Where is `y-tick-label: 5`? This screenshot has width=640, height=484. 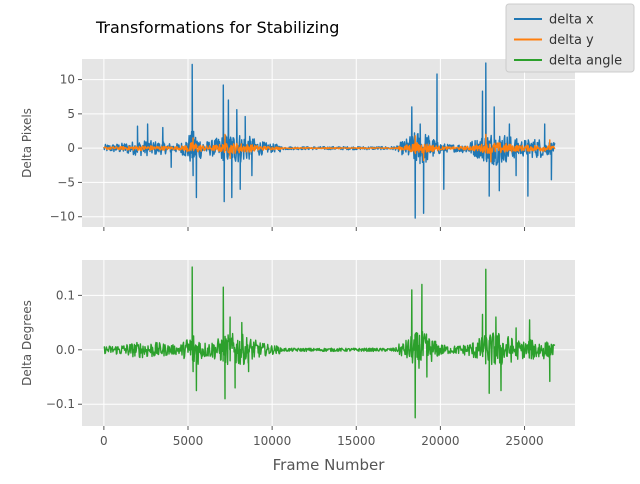
y-tick-label: 5 is located at coordinates (71, 114).